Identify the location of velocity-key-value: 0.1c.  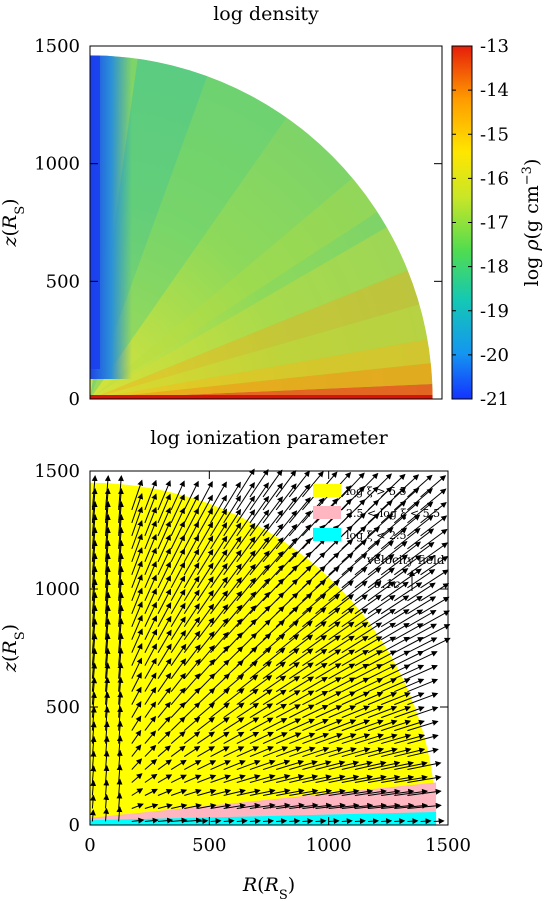
(387, 584).